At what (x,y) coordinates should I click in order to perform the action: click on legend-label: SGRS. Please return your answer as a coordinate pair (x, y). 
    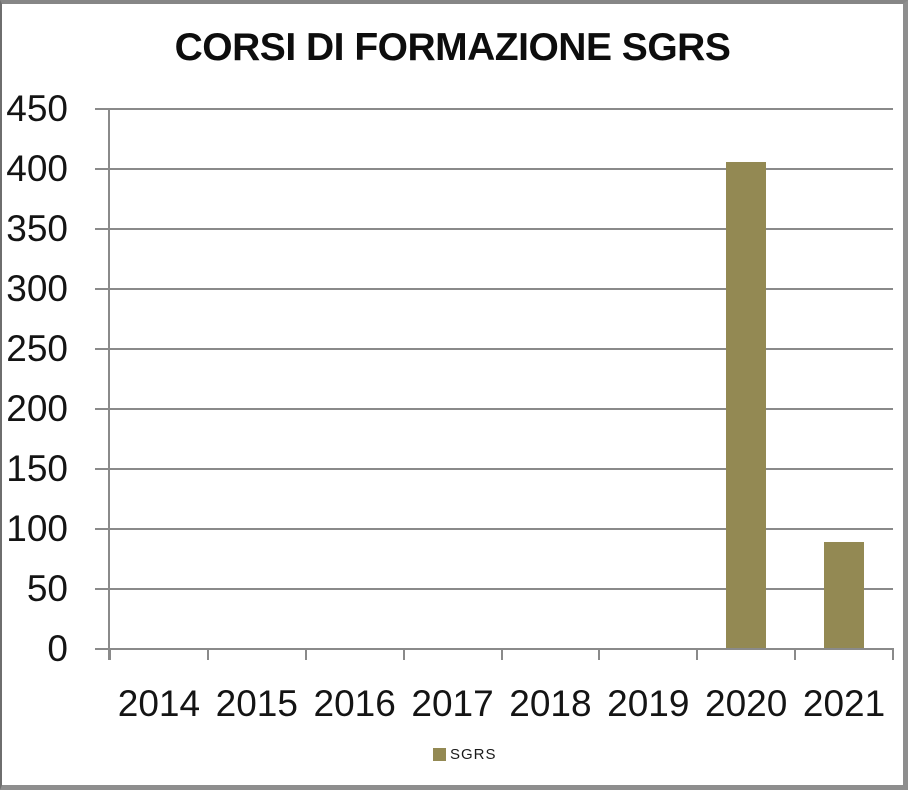
    Looking at the image, I should click on (473, 754).